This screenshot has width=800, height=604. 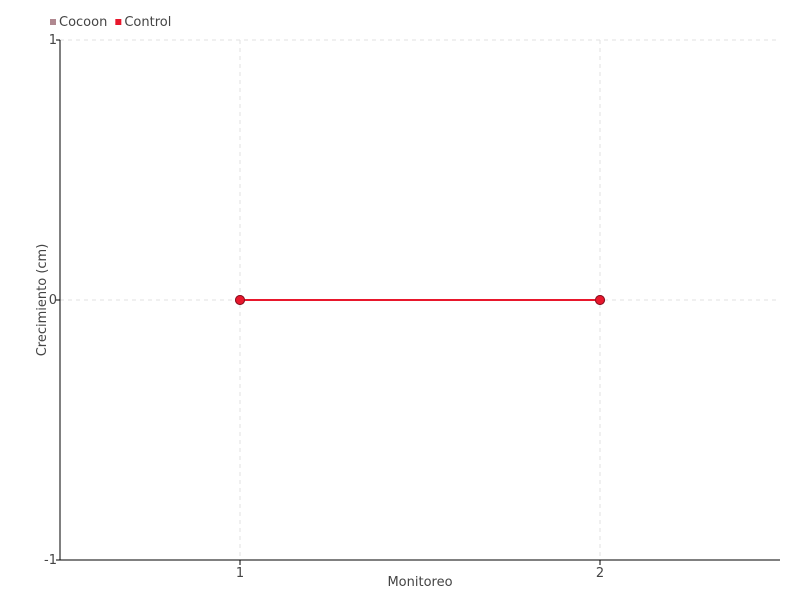 I want to click on x-tick-label: 1, so click(x=240, y=573).